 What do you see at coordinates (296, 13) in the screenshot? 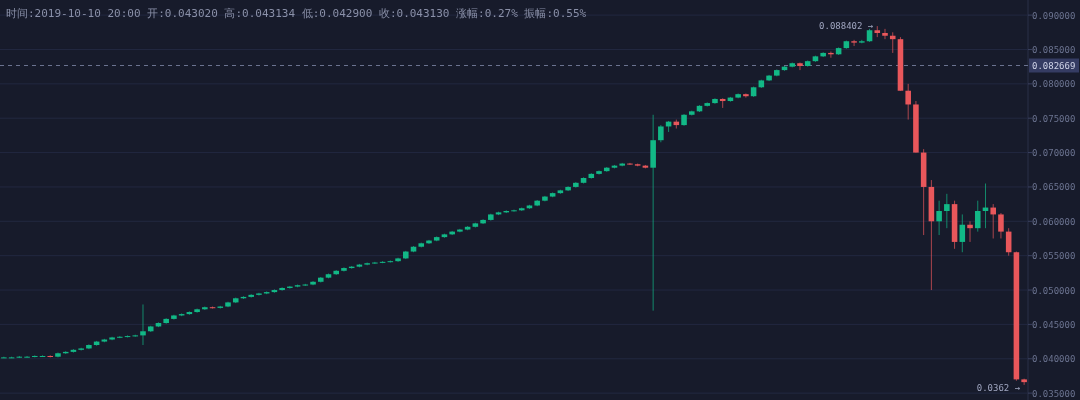
I see `text: 时间:2019-10-10 20:00 开:0.043020 高:0.043134 低:0.042900 收:0.043130 涨幅:0.27% 振幅:0.55%` at bounding box center [296, 13].